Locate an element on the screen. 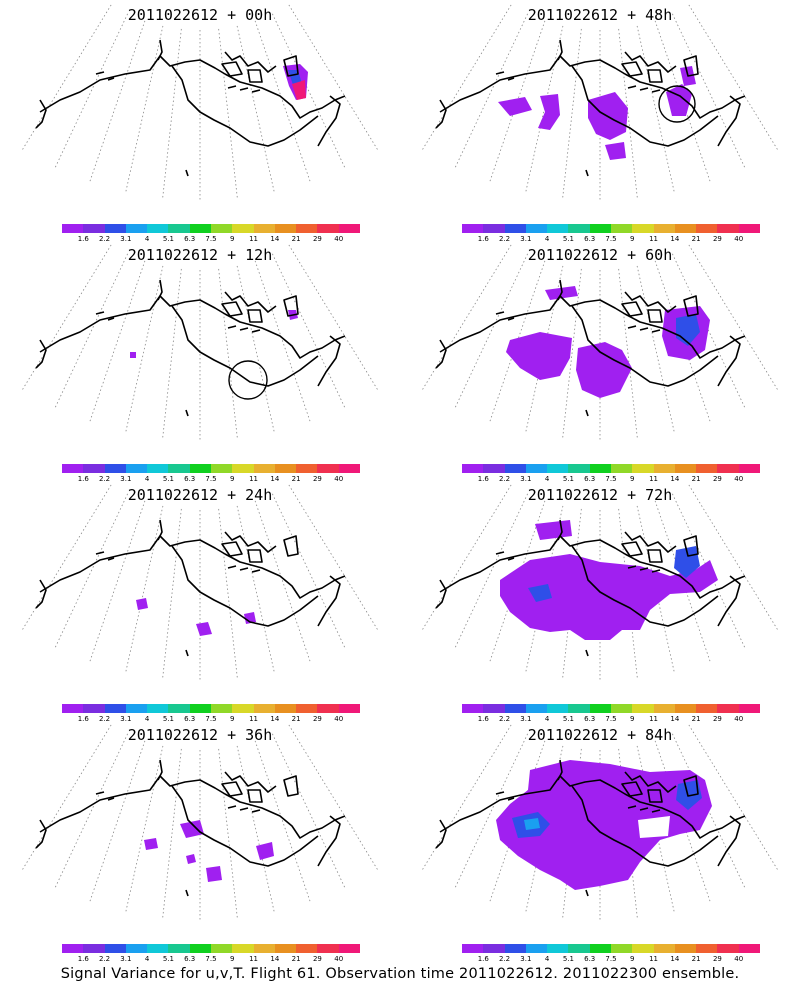 This screenshot has width=800, height=1000. panel-title: 2011022612 + 84h is located at coordinates (600, 735).